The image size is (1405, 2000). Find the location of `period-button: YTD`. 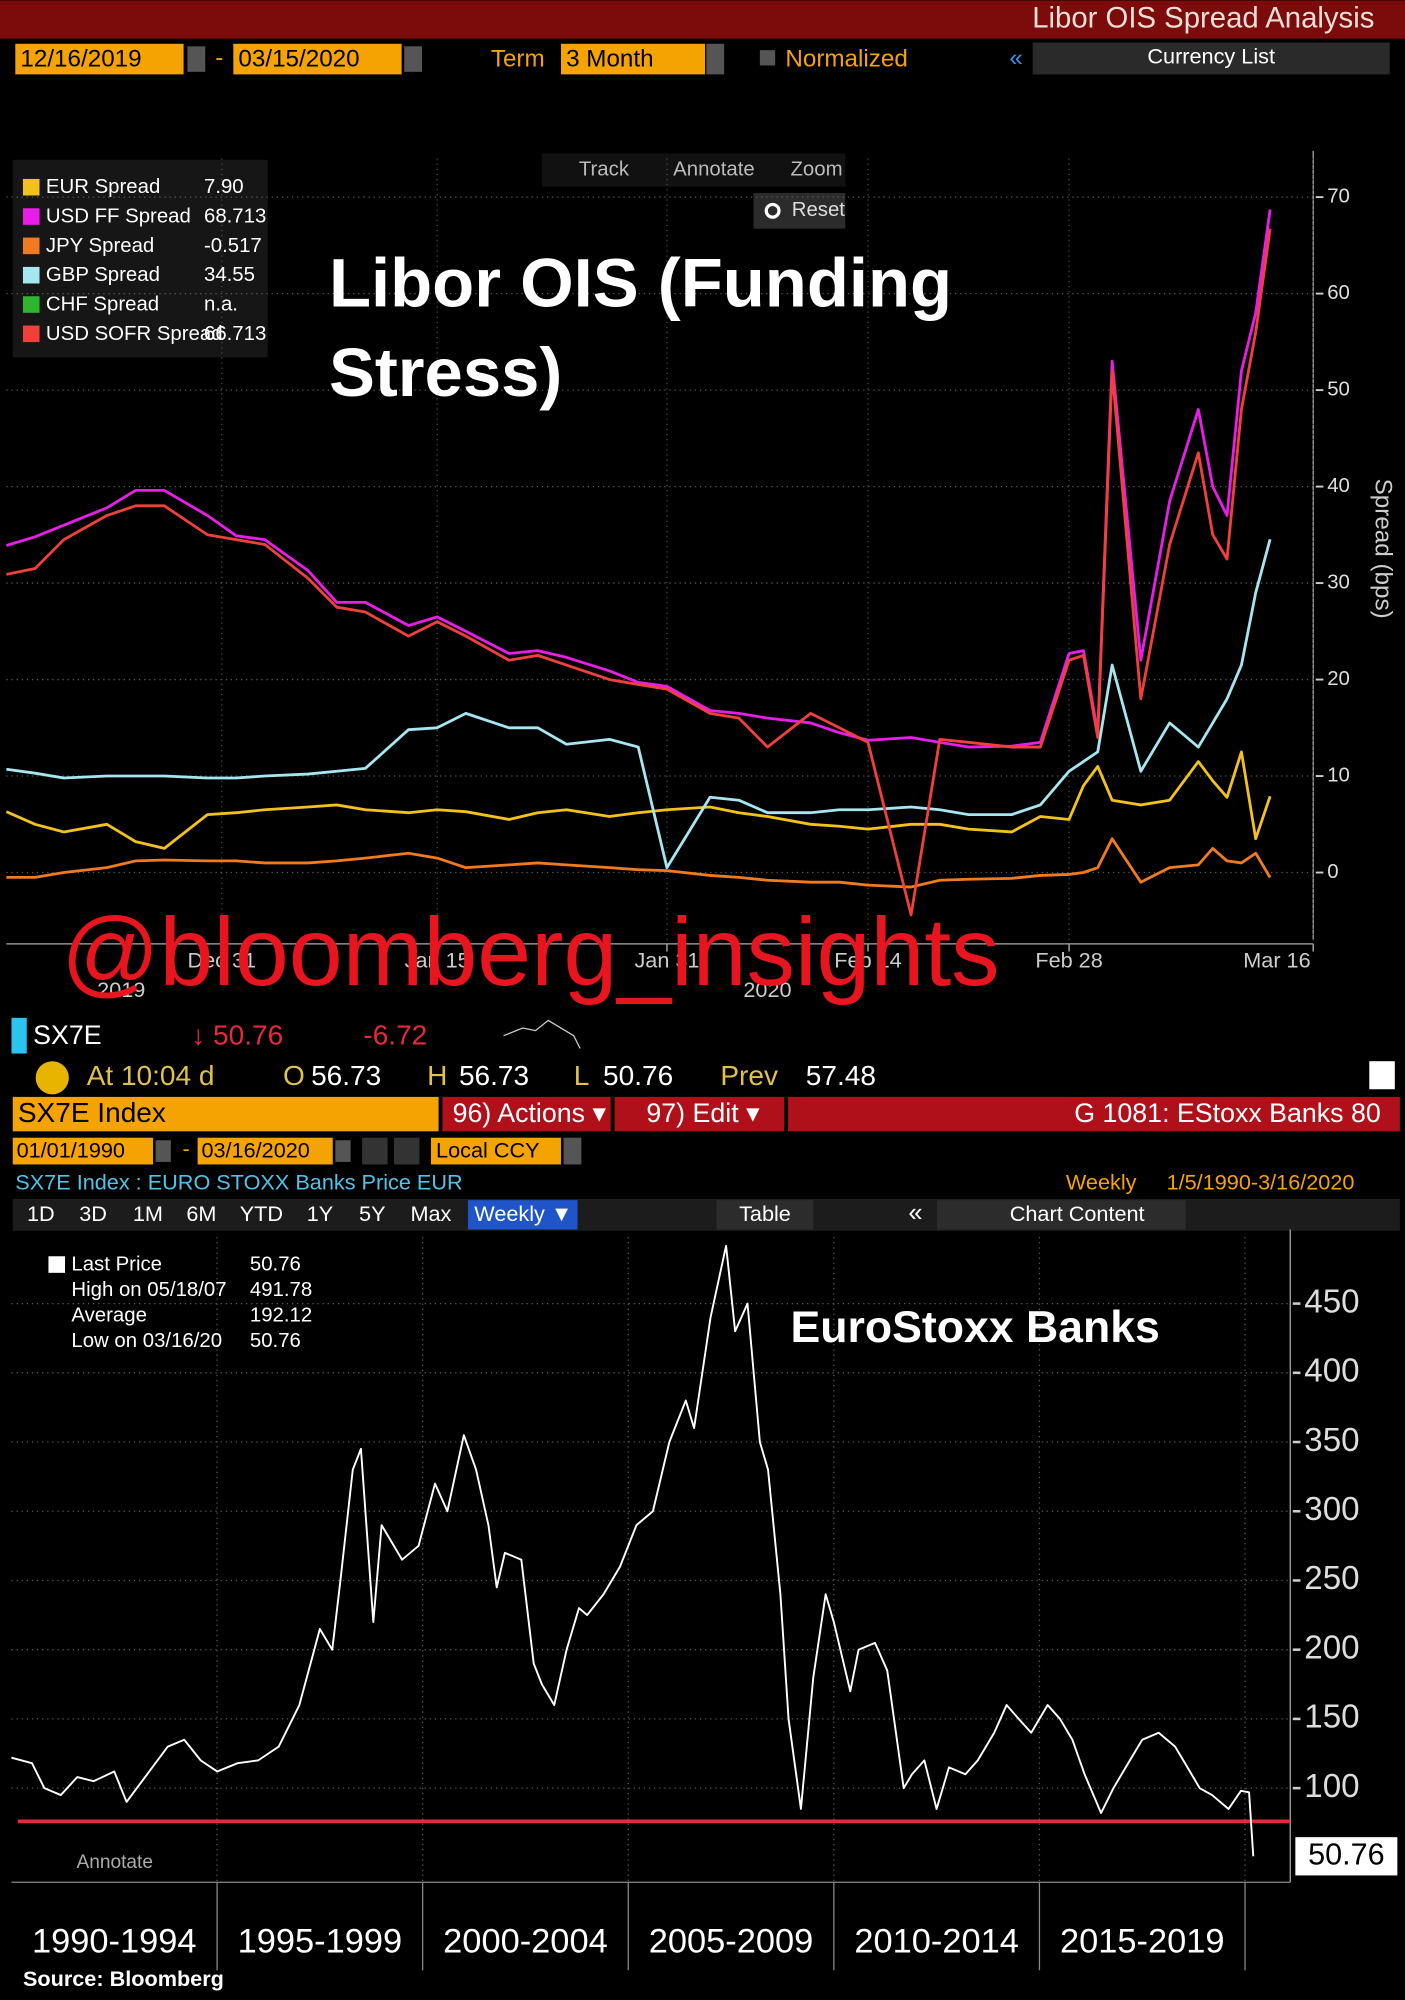

period-button: YTD is located at coordinates (261, 1213).